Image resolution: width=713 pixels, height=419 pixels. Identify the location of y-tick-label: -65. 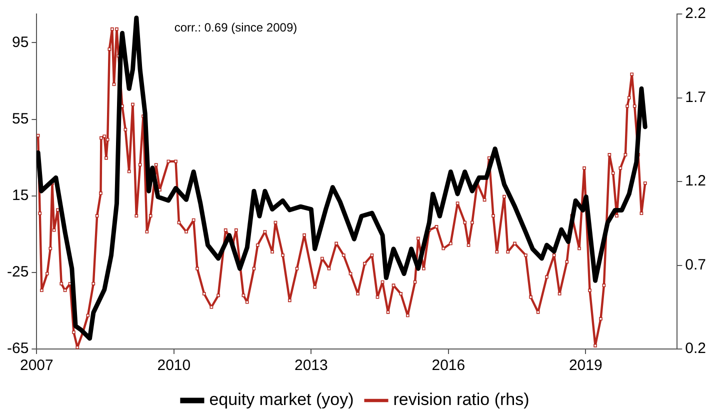
(17, 349).